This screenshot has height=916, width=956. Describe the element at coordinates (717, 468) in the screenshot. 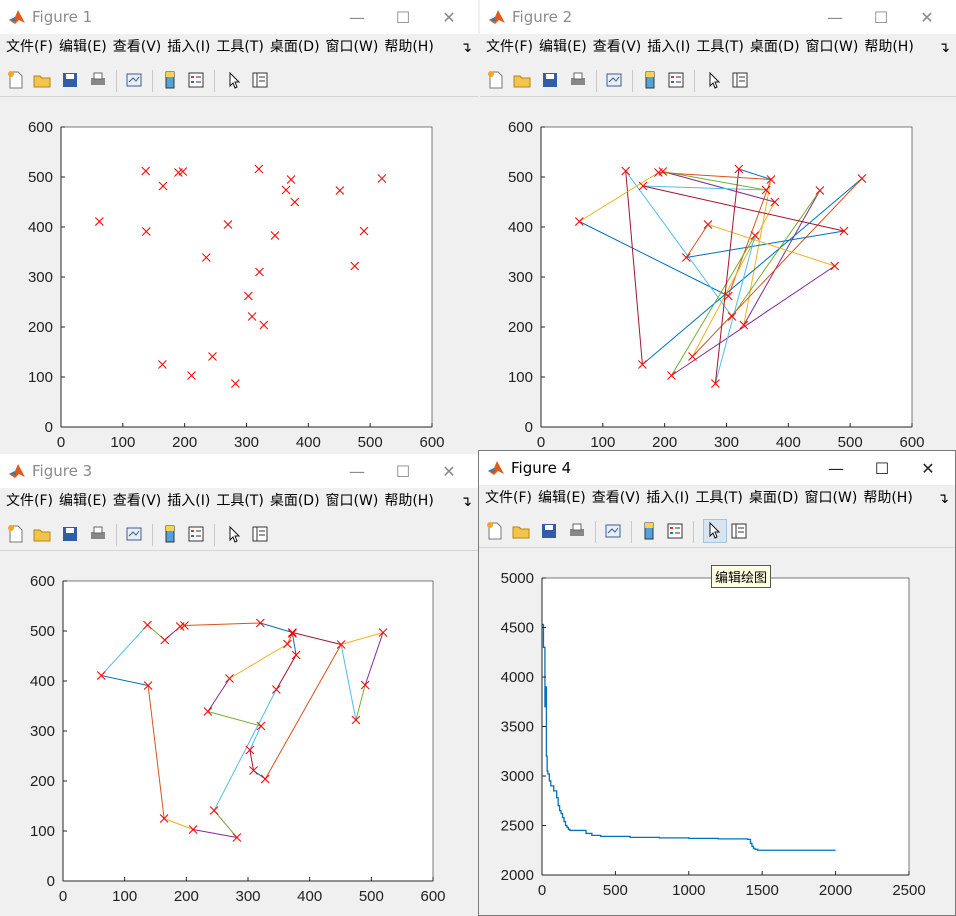

I see `title-bar: Figure 4 — ☐ ✕` at that location.